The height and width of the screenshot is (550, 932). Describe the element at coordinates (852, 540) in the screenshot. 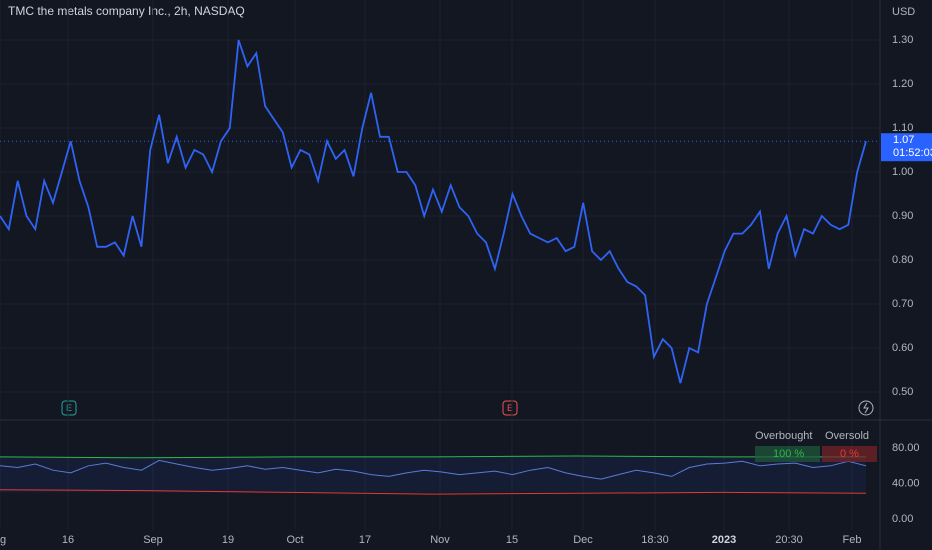

I see `x-tick-label: Feb` at that location.